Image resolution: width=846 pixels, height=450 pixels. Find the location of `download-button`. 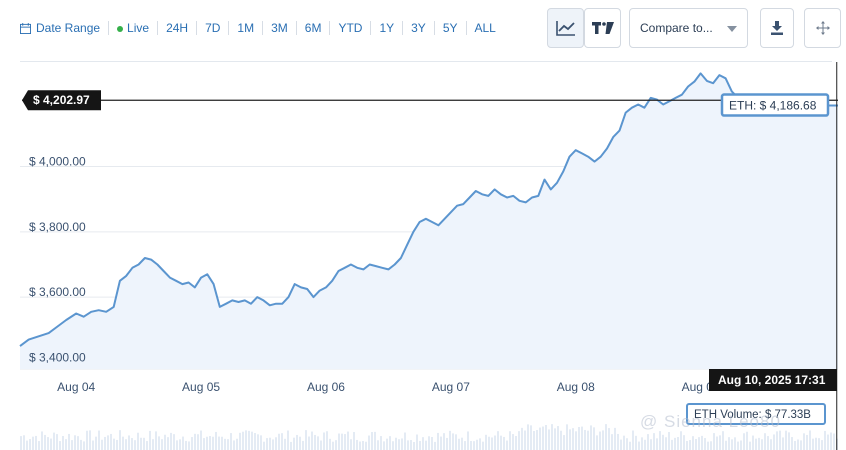

download-button is located at coordinates (777, 28).